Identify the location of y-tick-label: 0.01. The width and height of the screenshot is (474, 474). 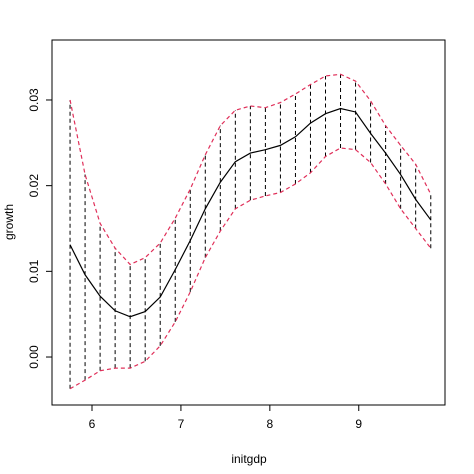
(34, 271).